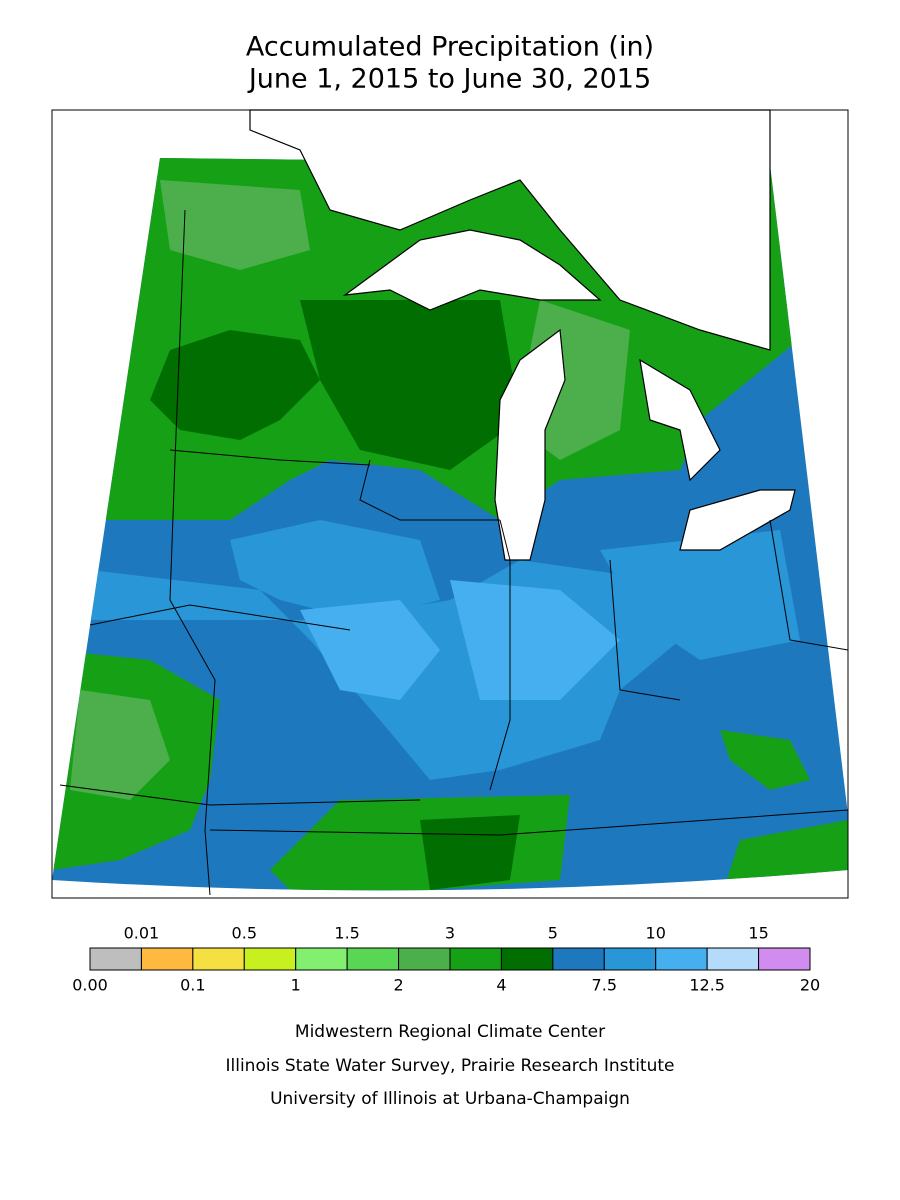 Image resolution: width=900 pixels, height=1200 pixels. Describe the element at coordinates (142, 933) in the screenshot. I see `legend-label: 0.01` at that location.